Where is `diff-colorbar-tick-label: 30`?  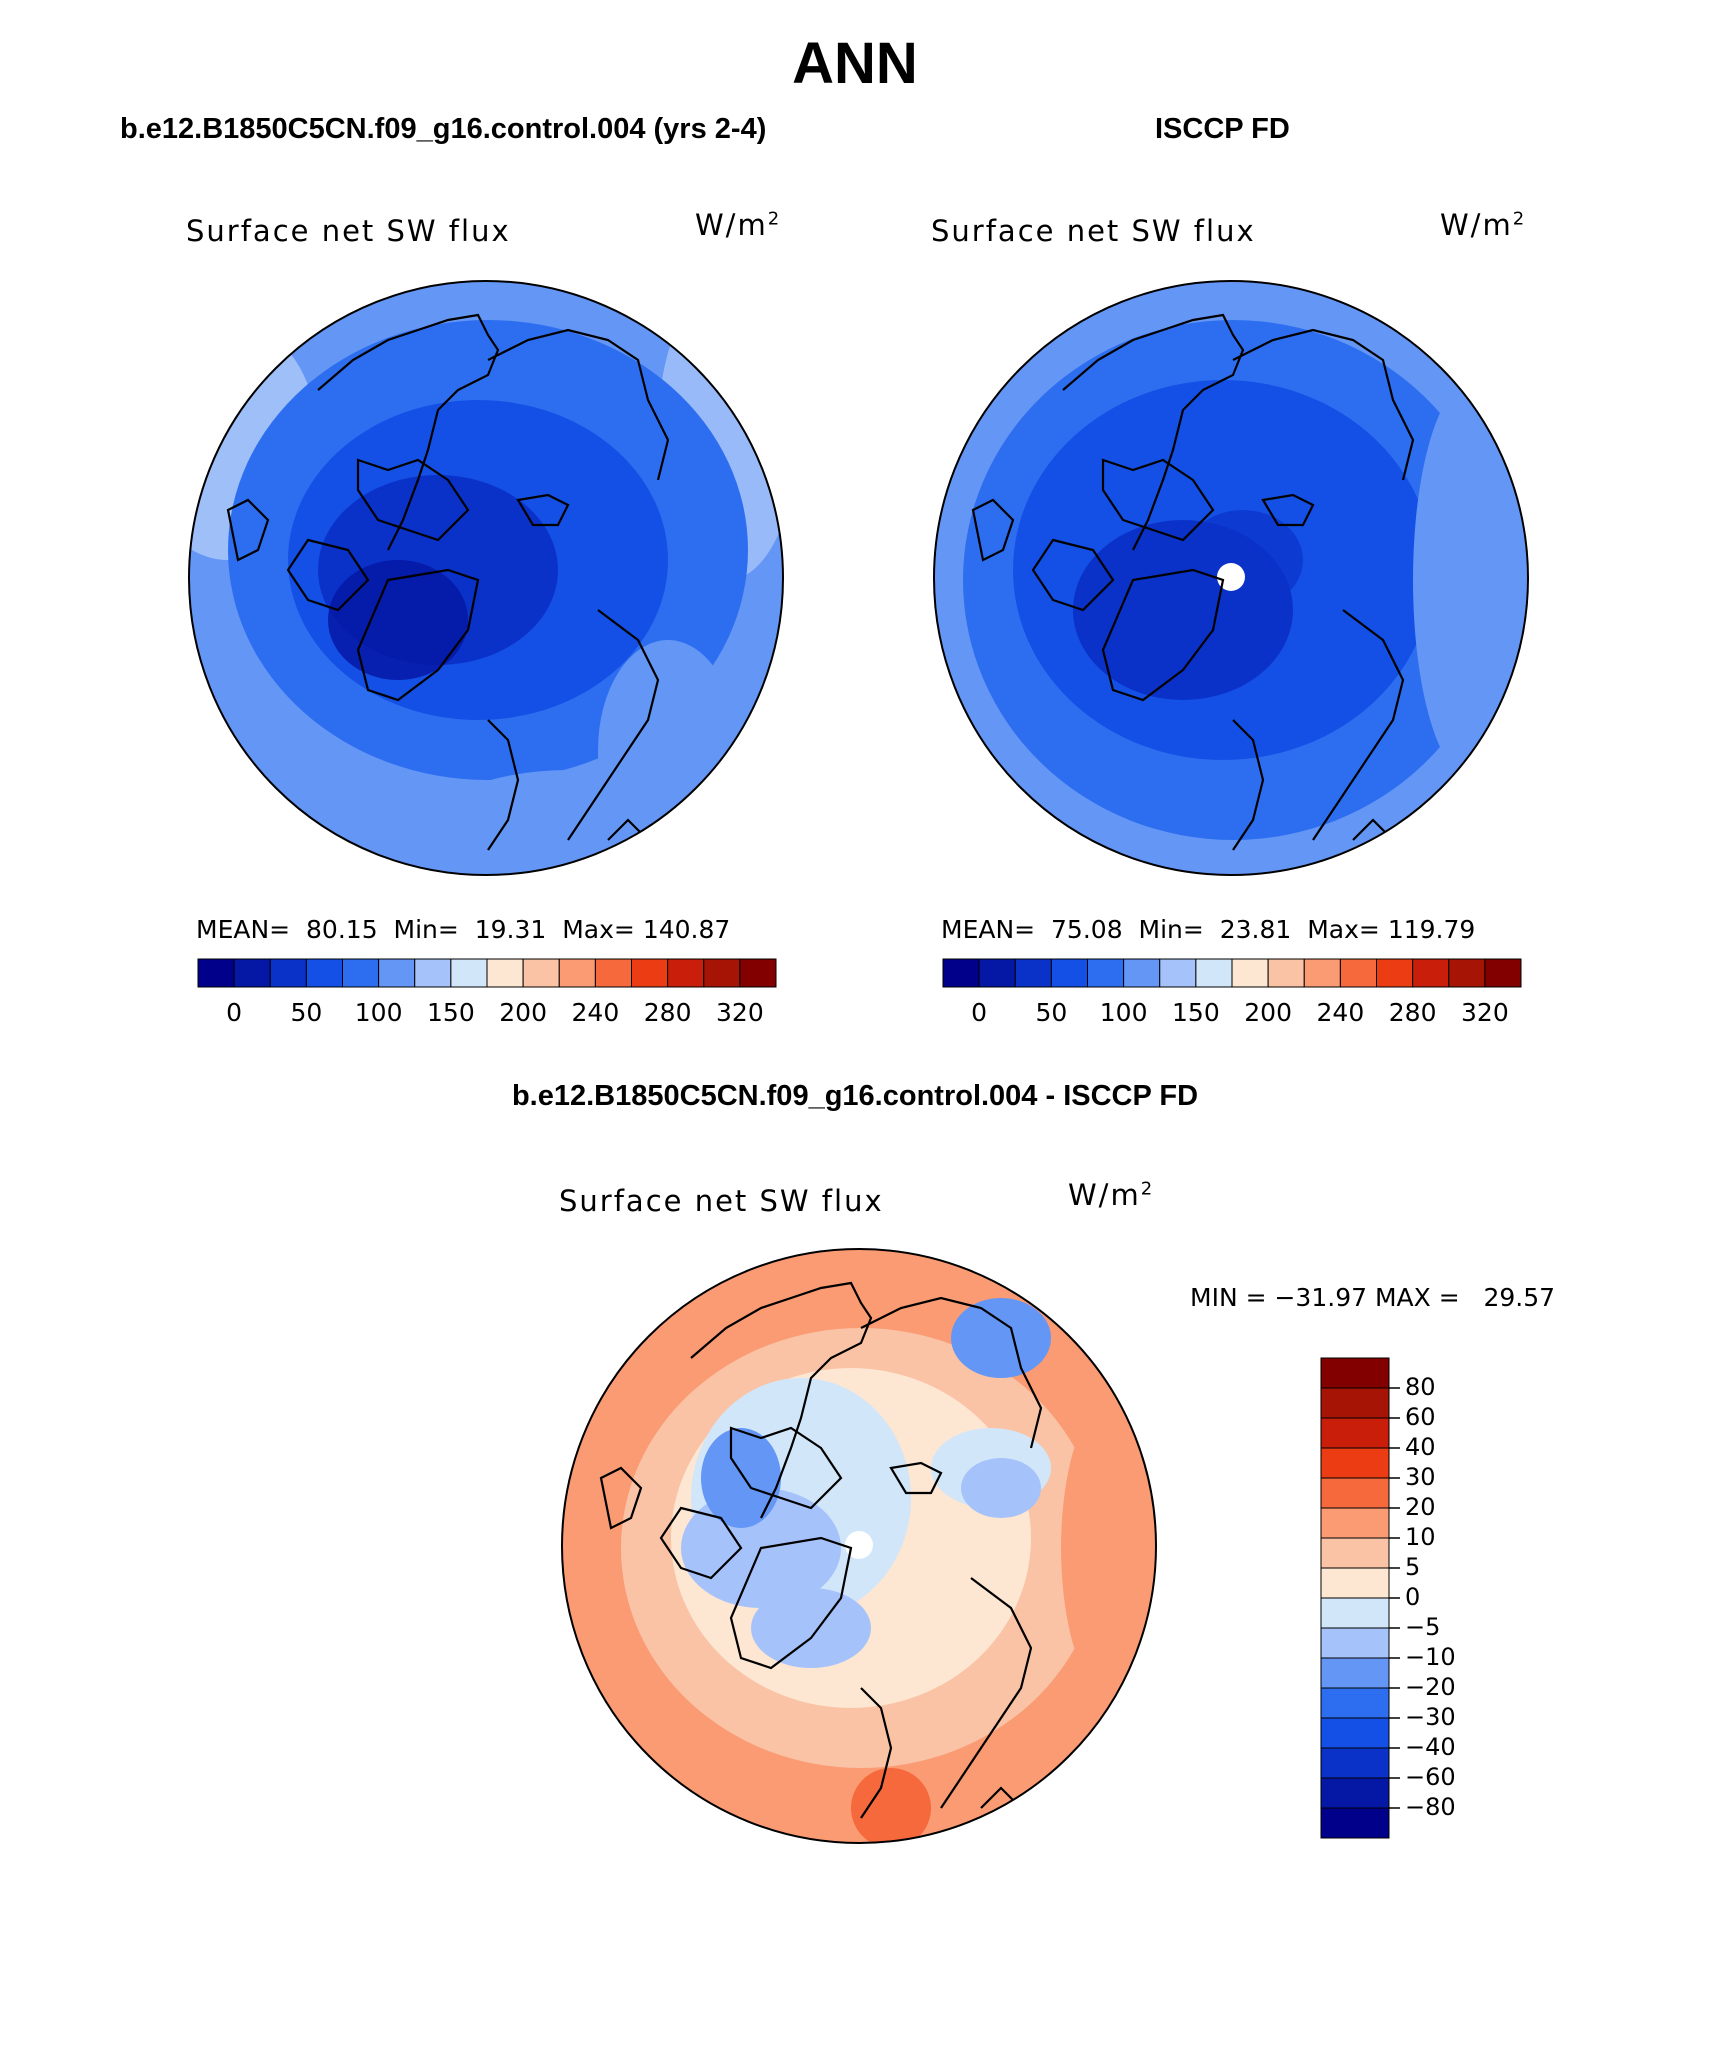
diff-colorbar-tick-label: 30 is located at coordinates (1420, 1477).